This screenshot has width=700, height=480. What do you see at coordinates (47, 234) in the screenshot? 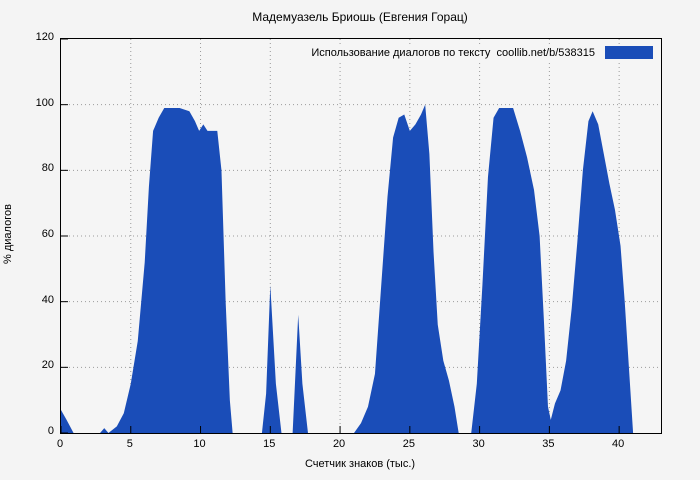
I see `y-tick-label: 60` at bounding box center [47, 234].